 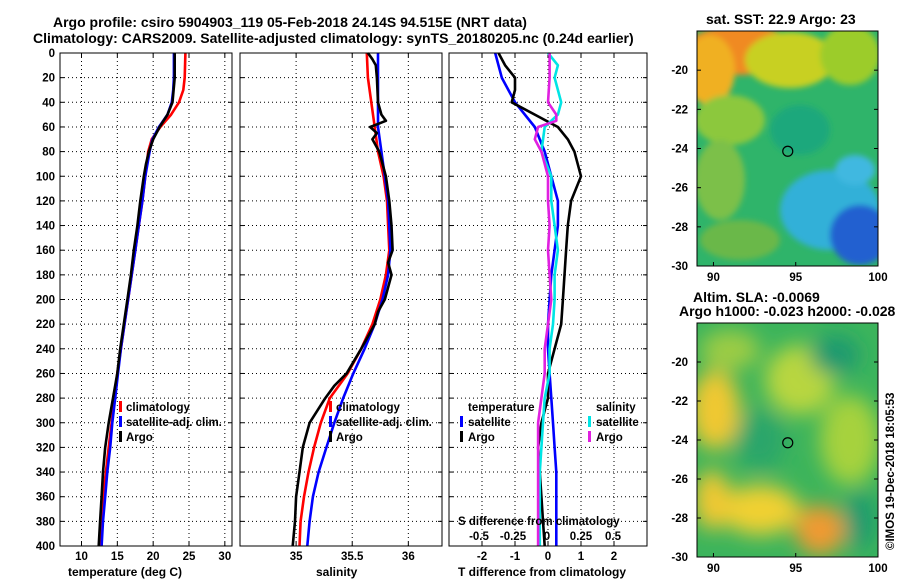 I want to click on x-tick-label: 36, so click(x=408, y=557).